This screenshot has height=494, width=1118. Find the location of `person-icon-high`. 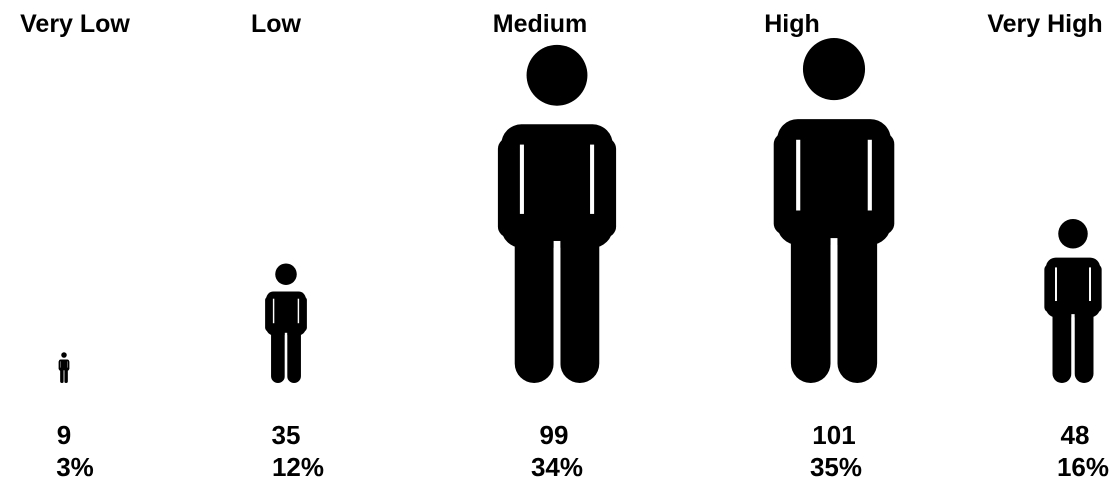

person-icon-high is located at coordinates (834, 210).